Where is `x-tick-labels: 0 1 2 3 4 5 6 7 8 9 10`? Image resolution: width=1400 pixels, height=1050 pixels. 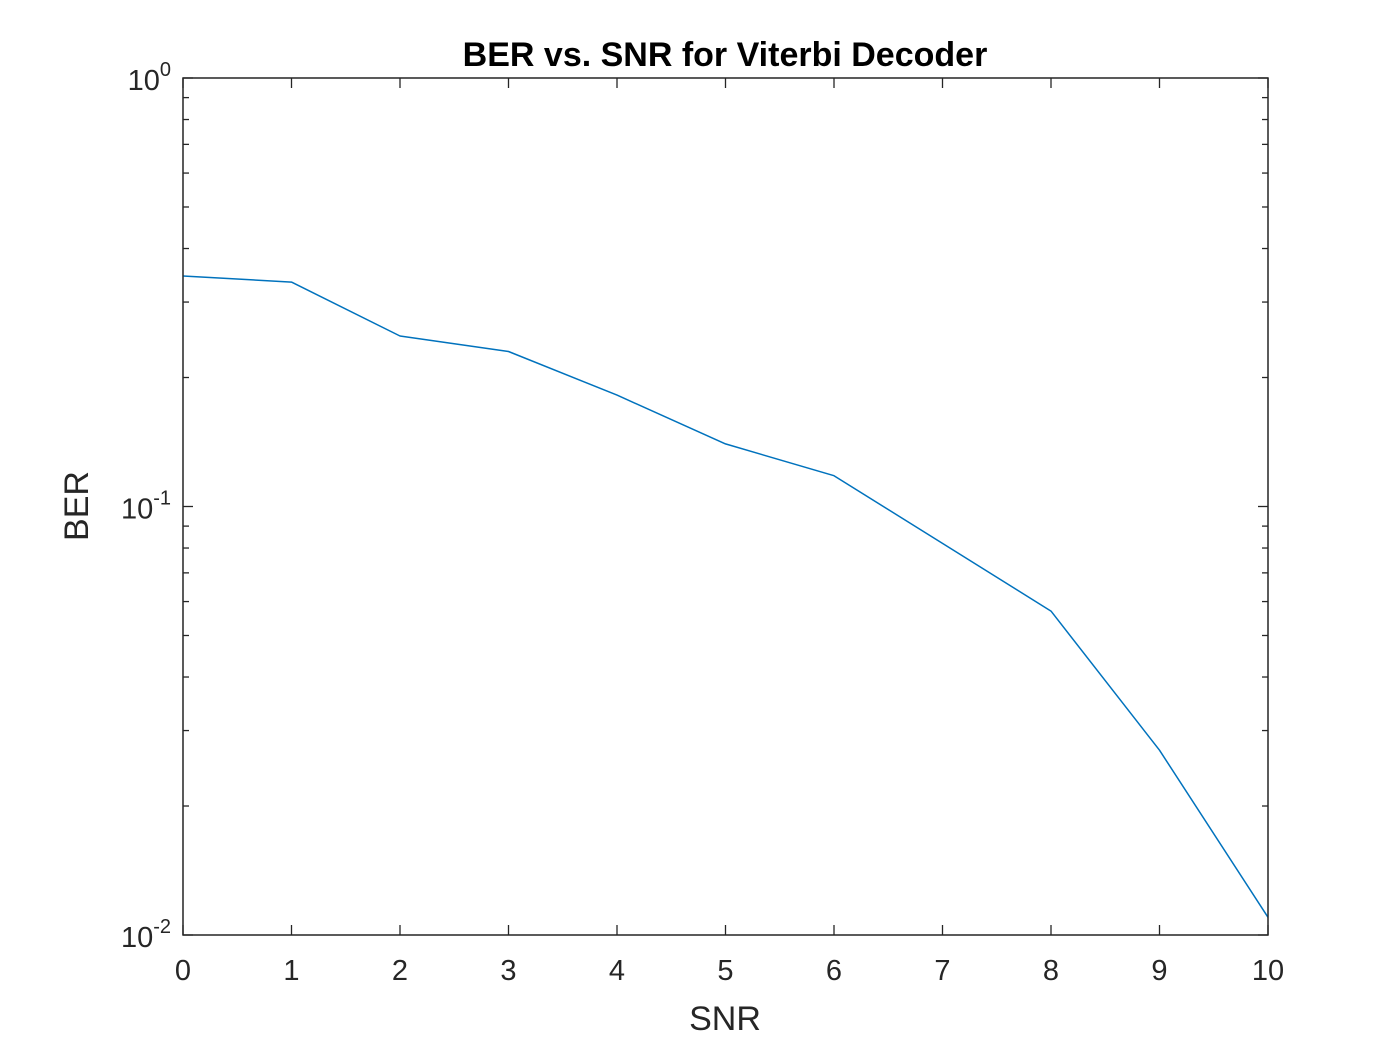 x-tick-labels: 0 1 2 3 4 5 6 7 8 9 10 is located at coordinates (729, 971).